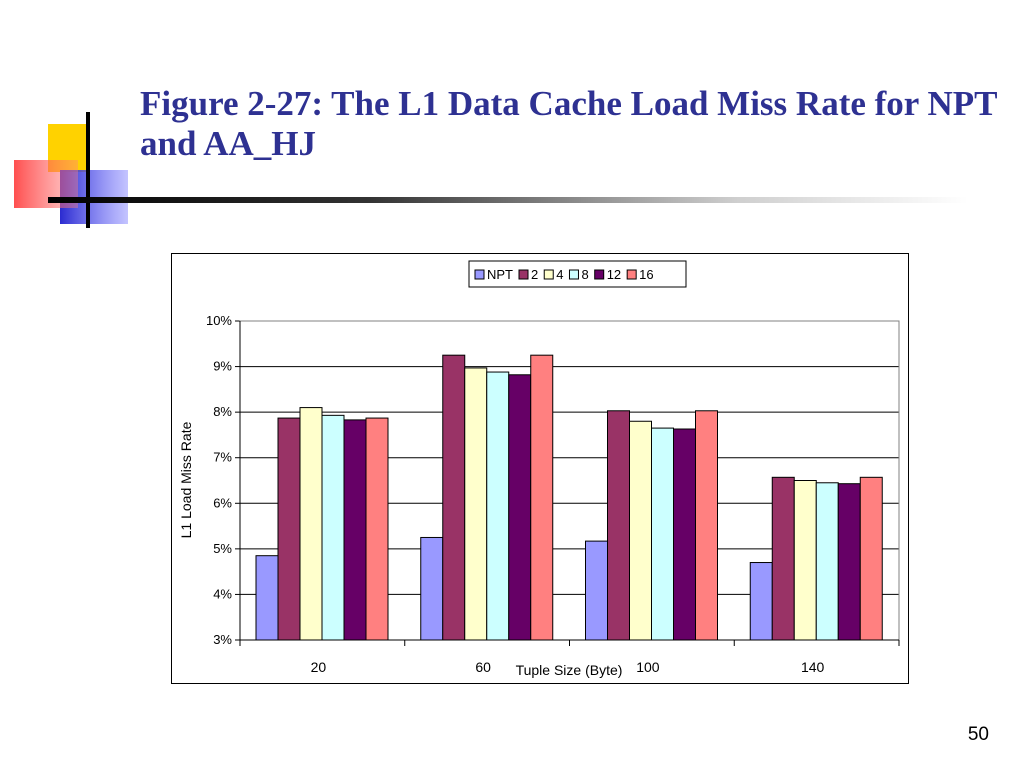 The image size is (1024, 768). What do you see at coordinates (648, 667) in the screenshot?
I see `x-tick-label: 100` at bounding box center [648, 667].